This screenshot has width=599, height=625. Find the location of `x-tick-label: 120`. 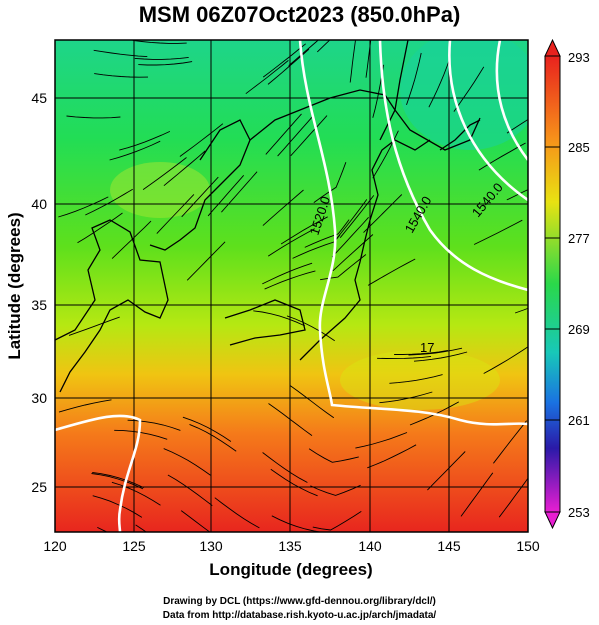

x-tick-label: 120 is located at coordinates (55, 546).